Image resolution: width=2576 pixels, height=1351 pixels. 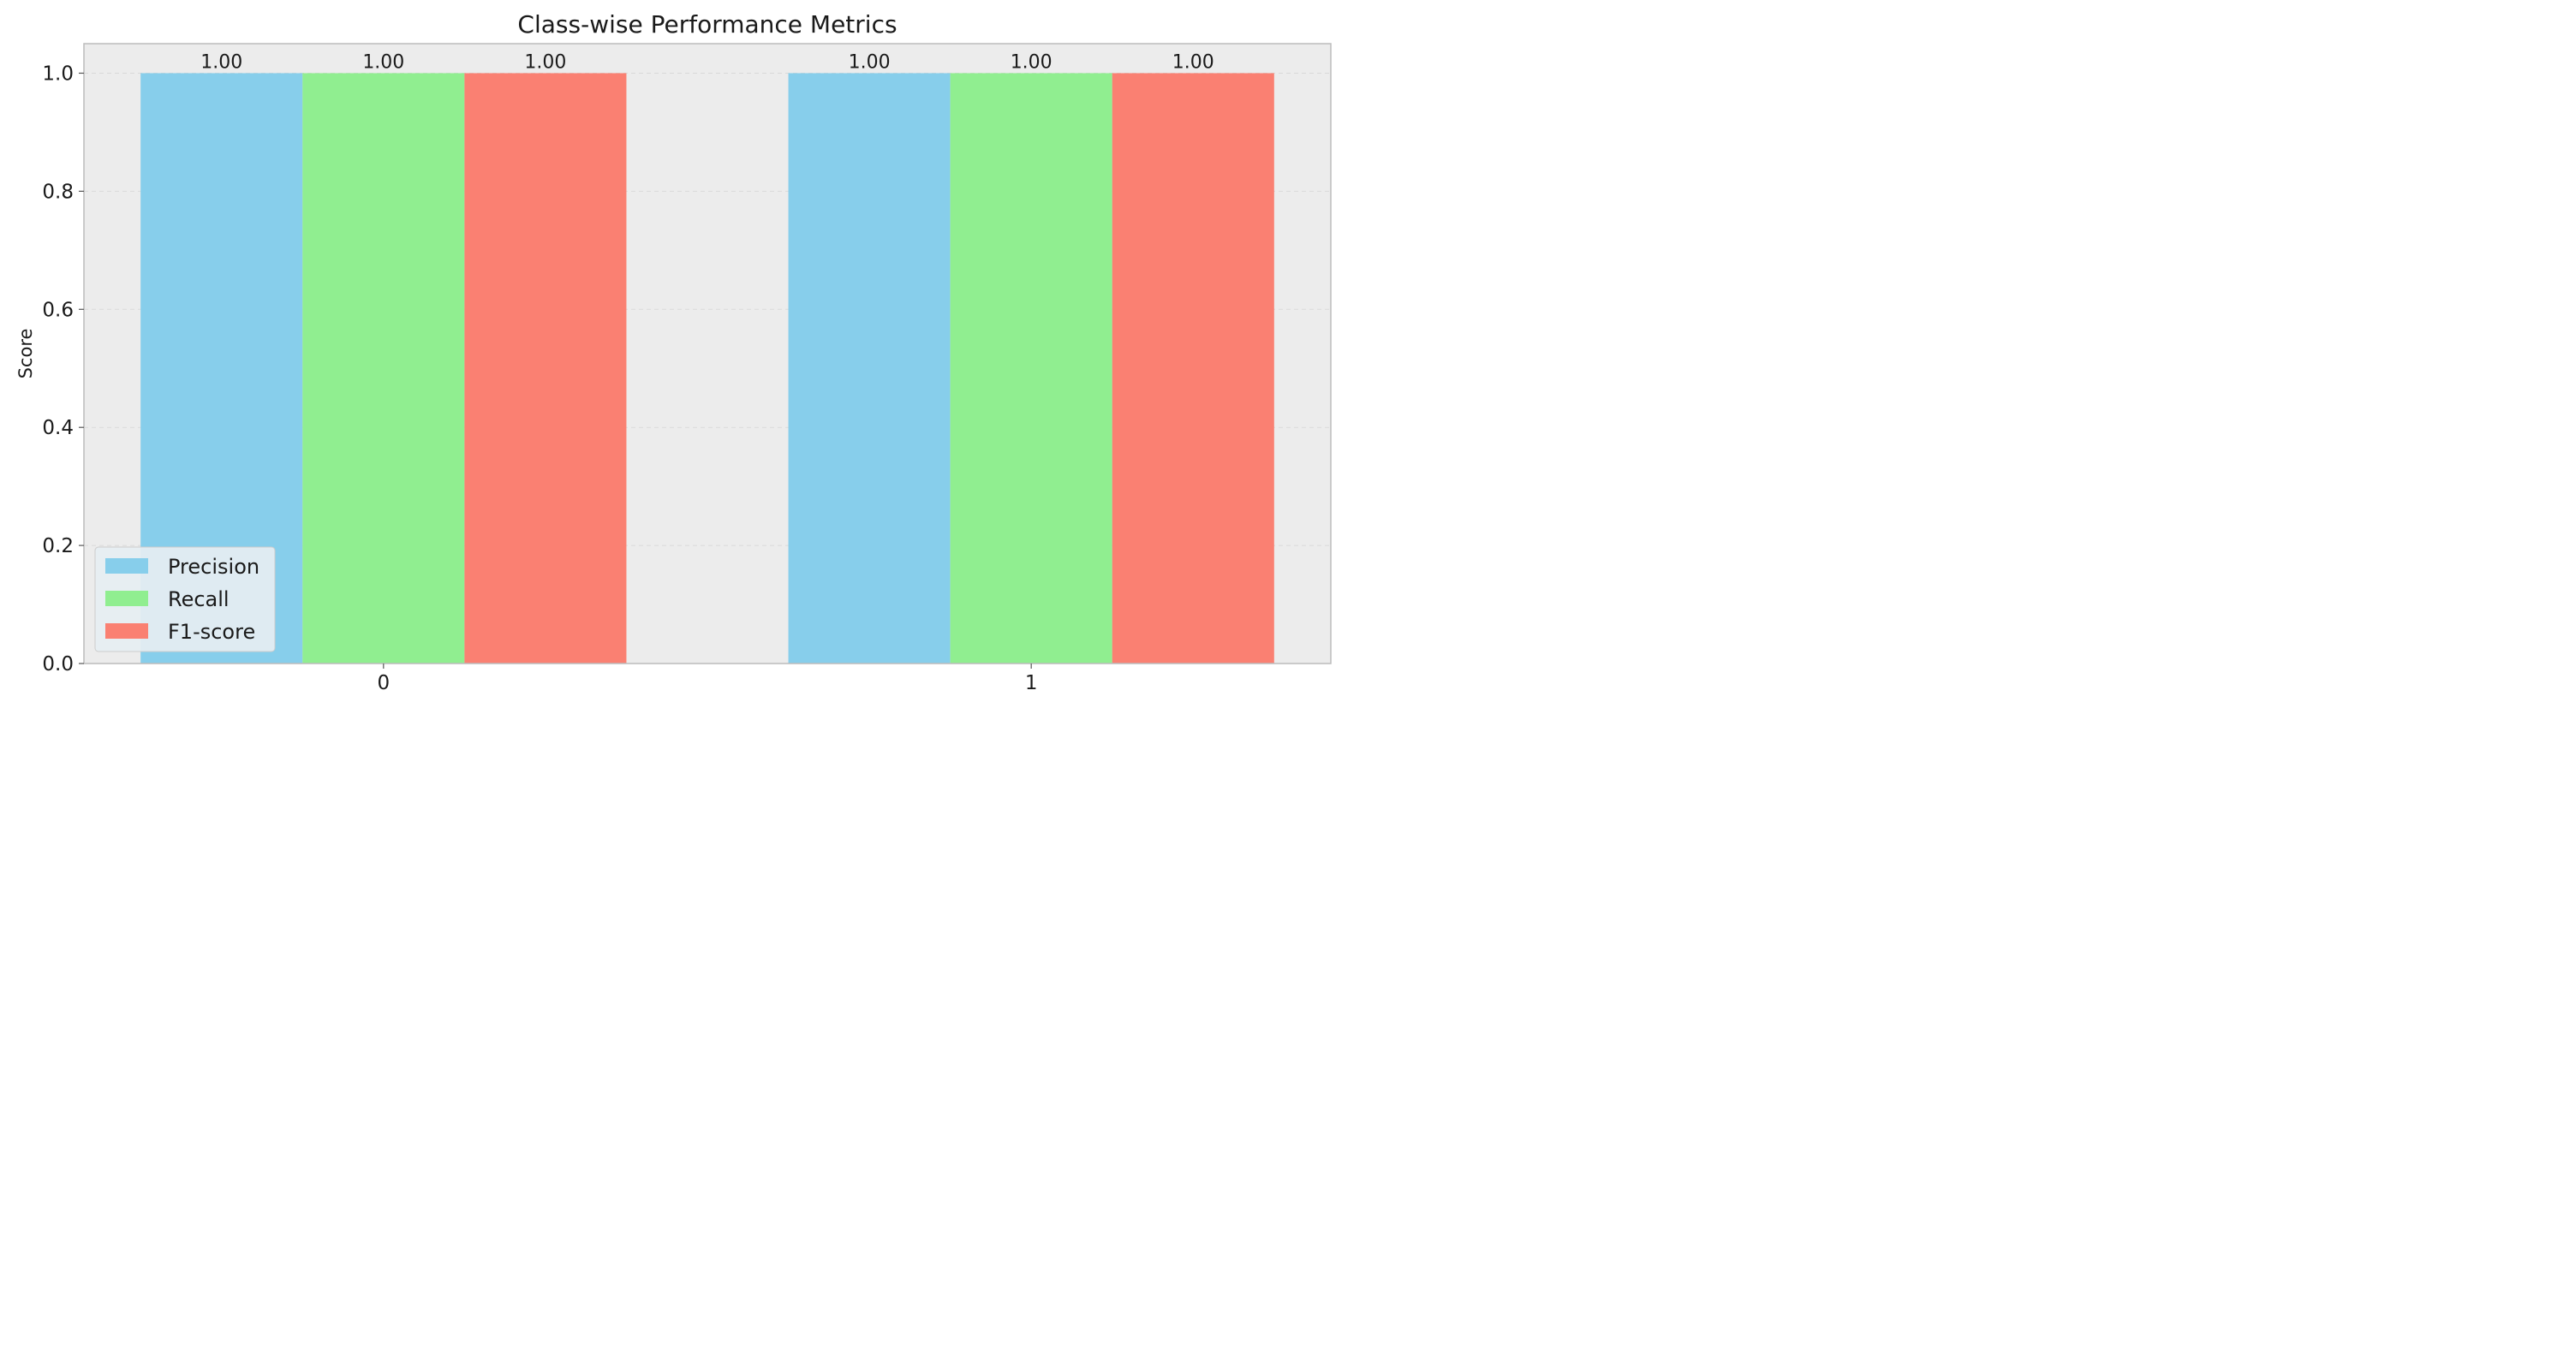 What do you see at coordinates (212, 632) in the screenshot?
I see `legend-label: F1-score` at bounding box center [212, 632].